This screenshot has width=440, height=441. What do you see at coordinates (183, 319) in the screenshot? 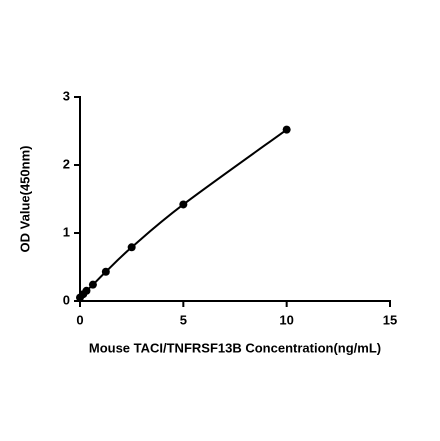
I see `x-tick-label: 5` at bounding box center [183, 319].